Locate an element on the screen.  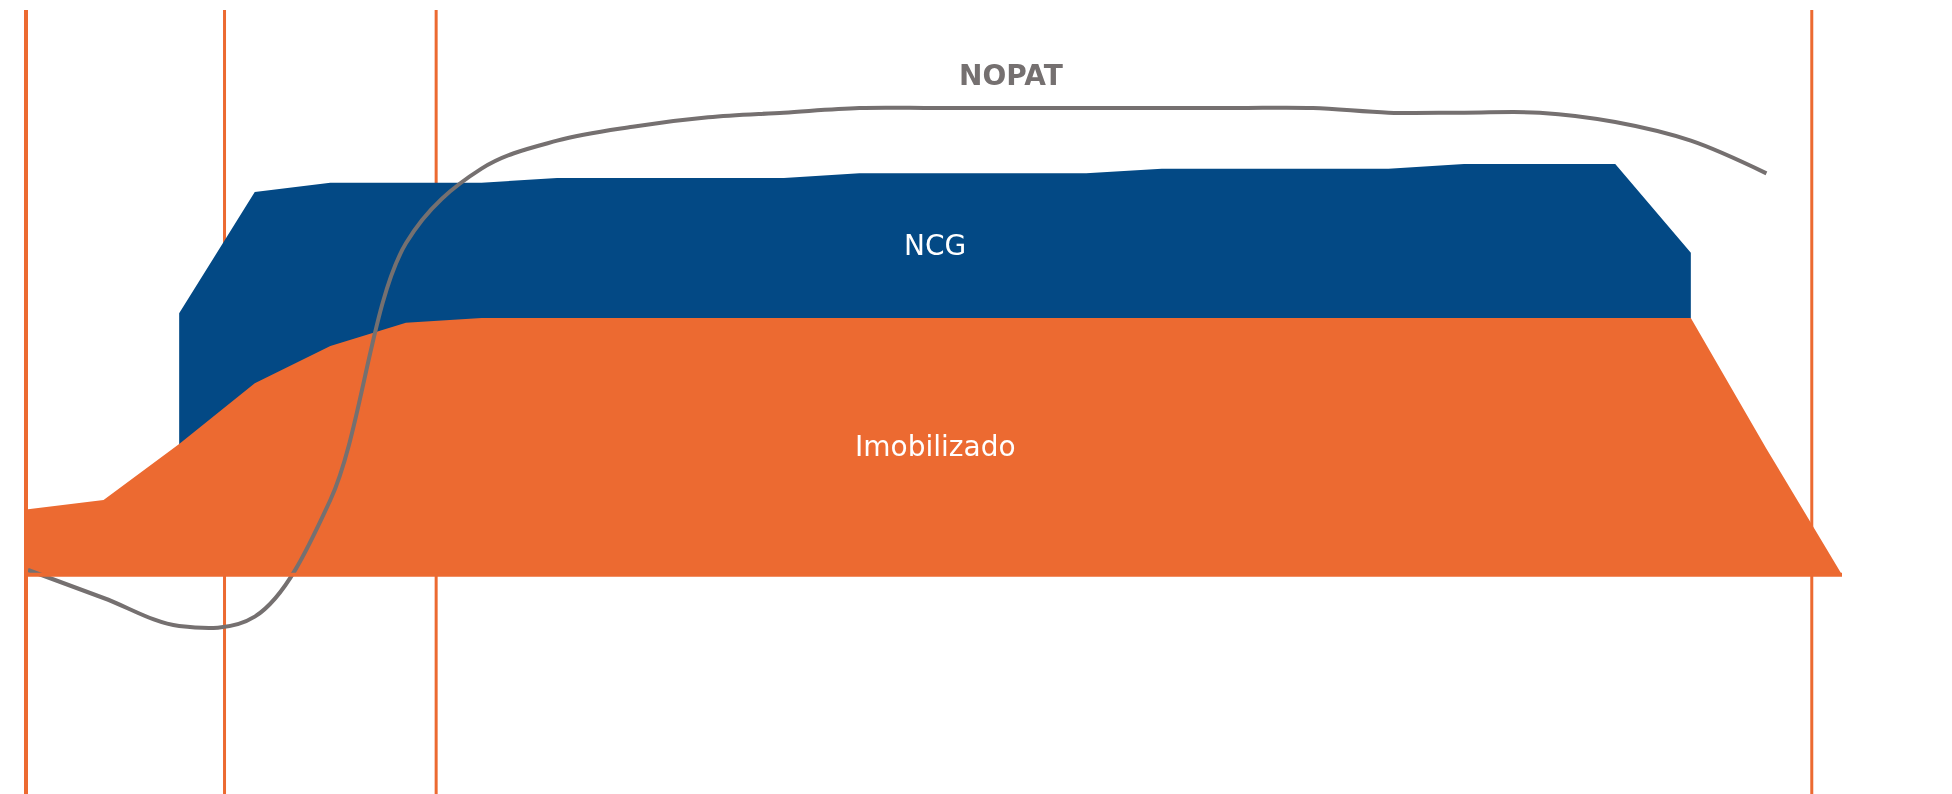
series-label: NCG is located at coordinates (935, 245).